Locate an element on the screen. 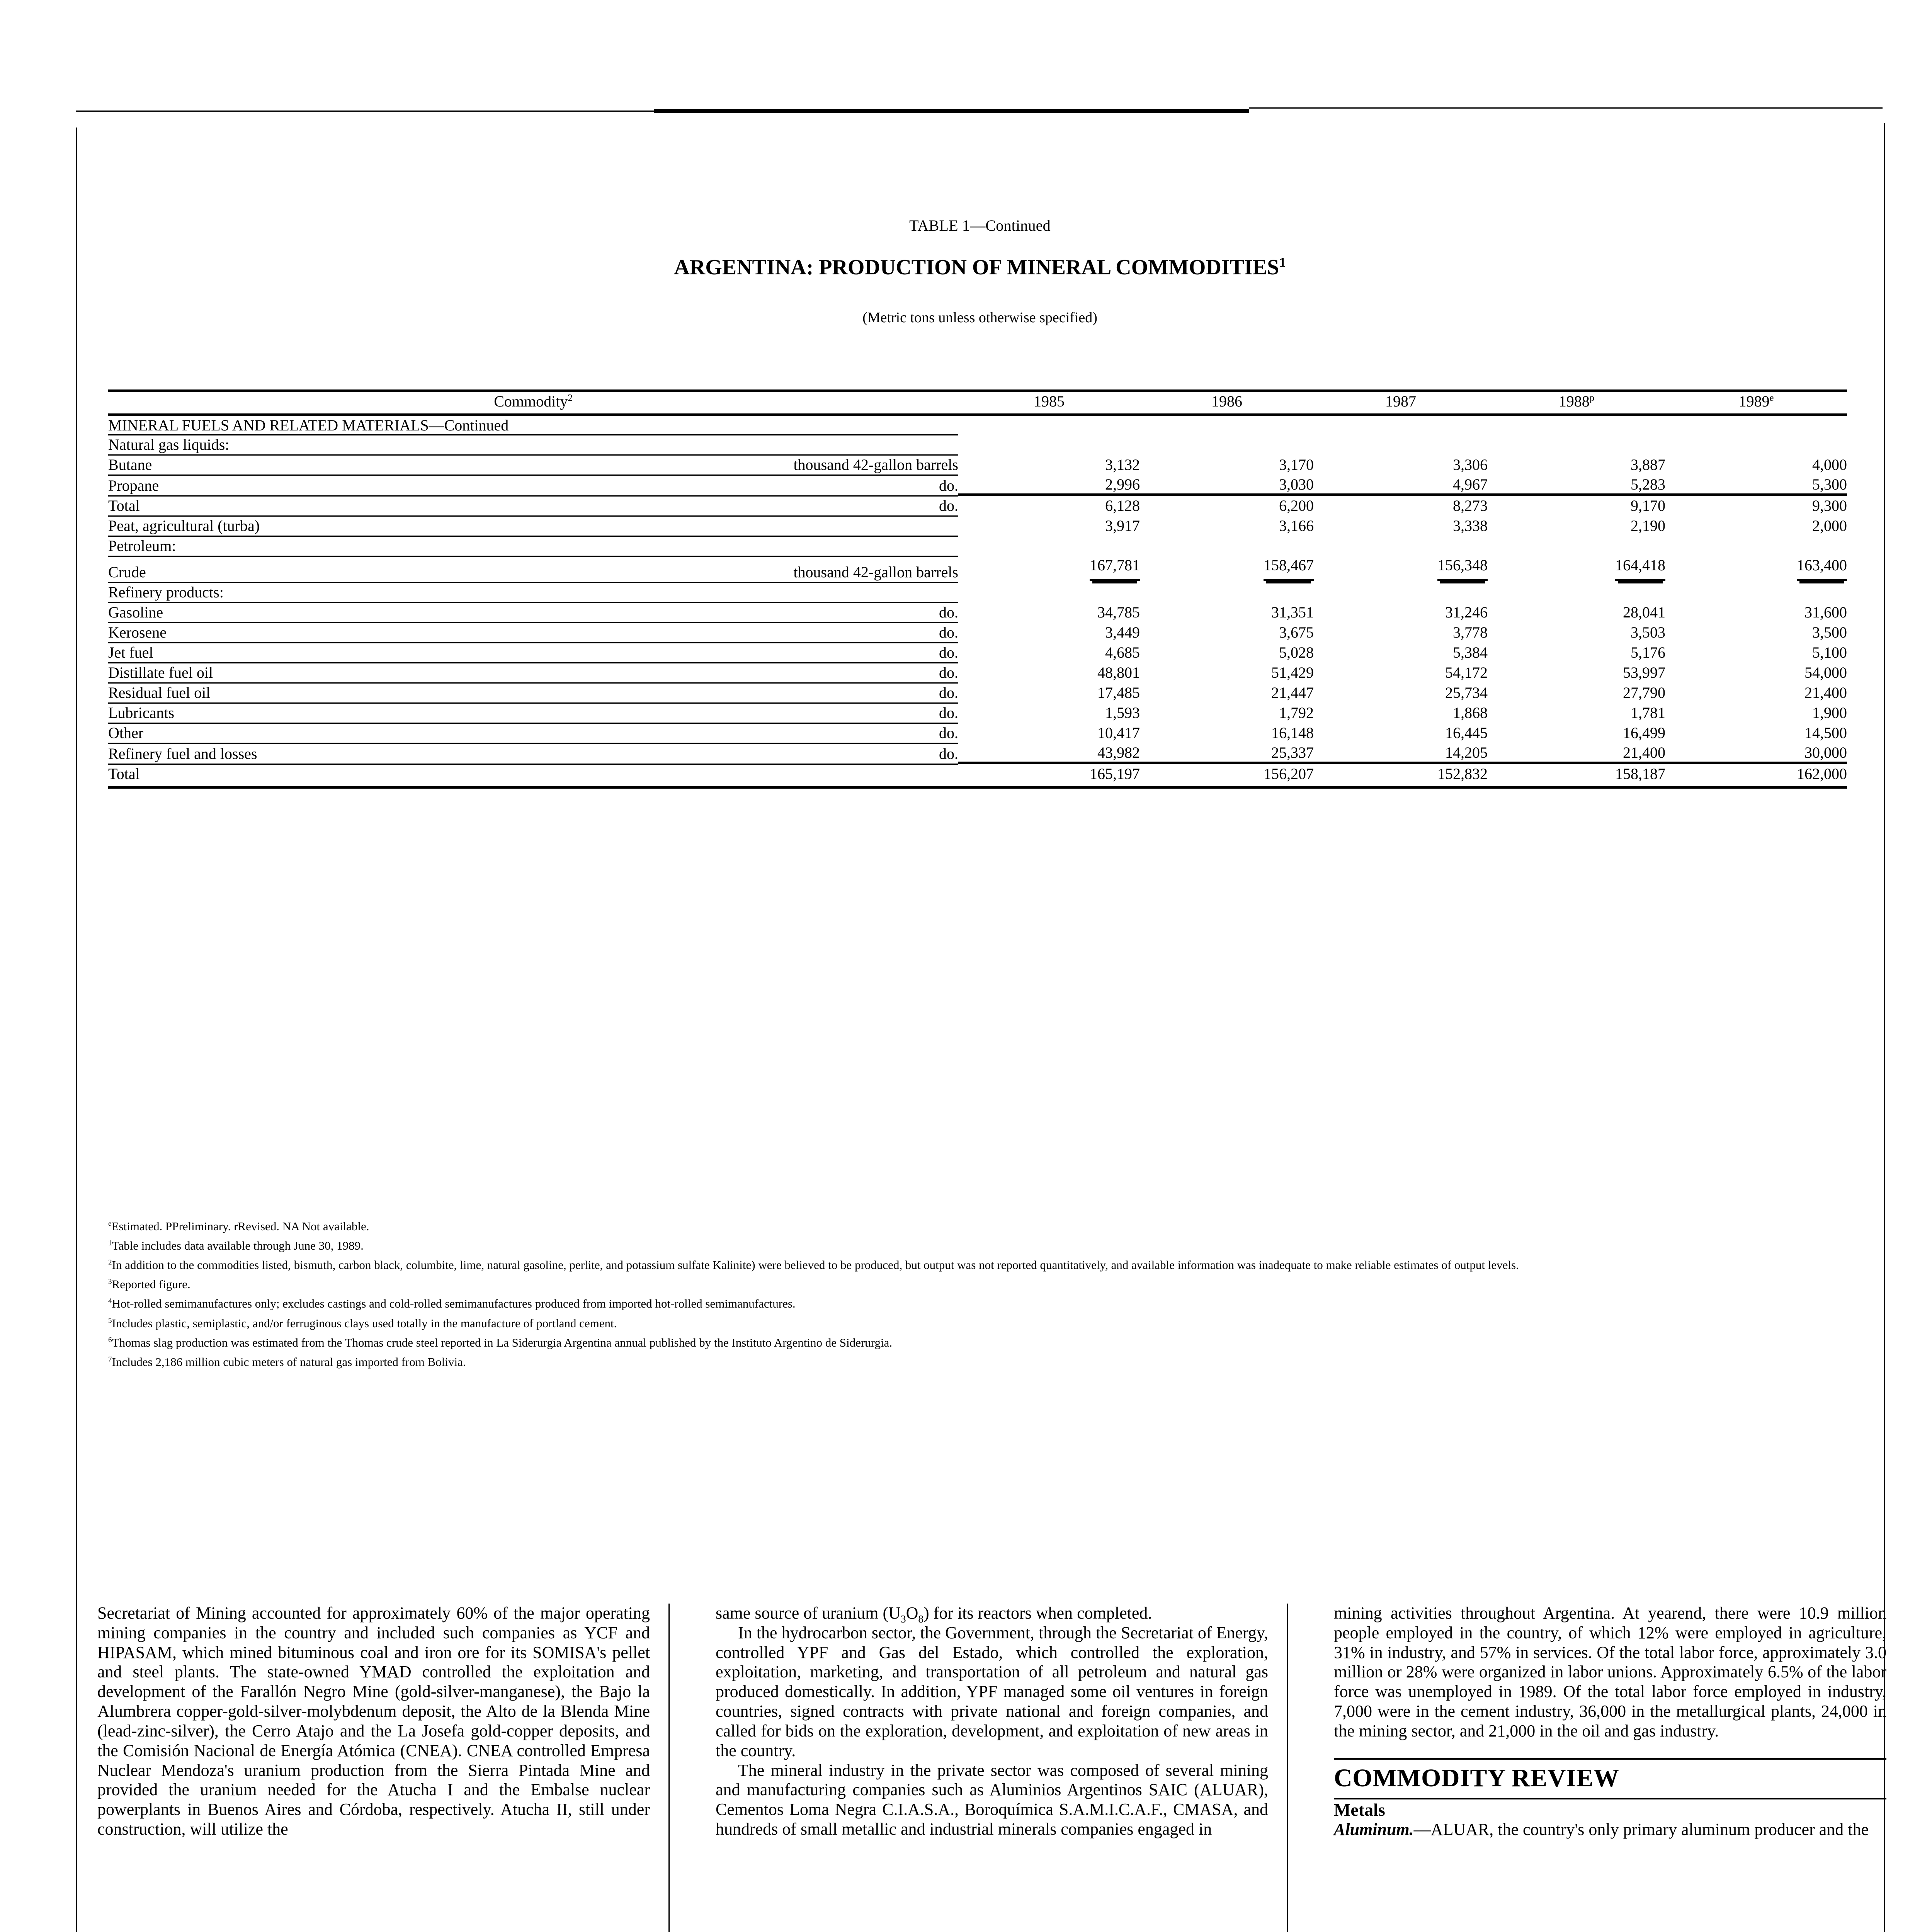 The image size is (1932, 1932). cell-refinery-fuel-1987: 14,205 is located at coordinates (1401, 753).